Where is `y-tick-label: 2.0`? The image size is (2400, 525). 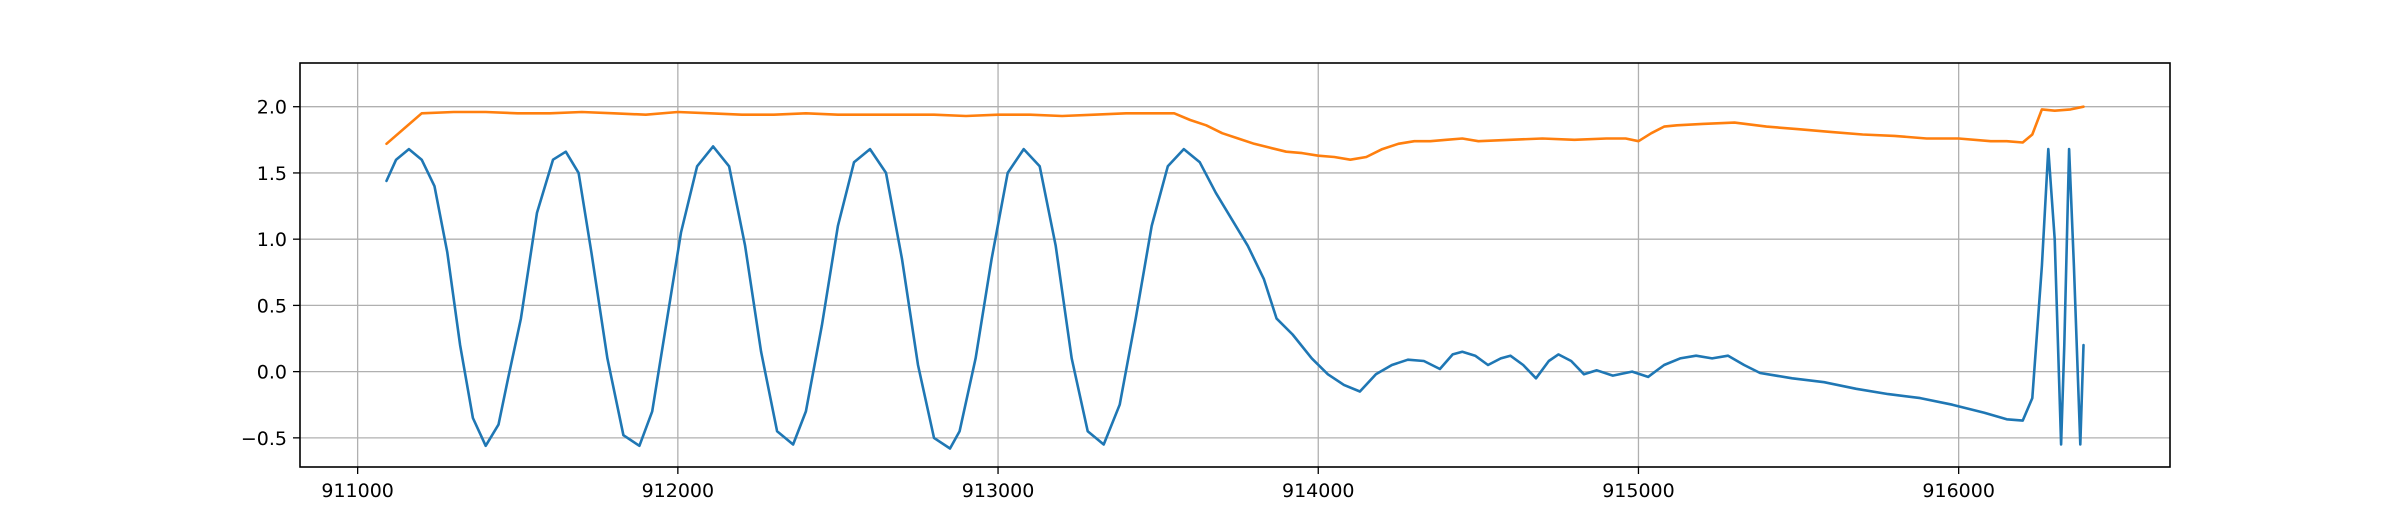
y-tick-label: 2.0 is located at coordinates (272, 108).